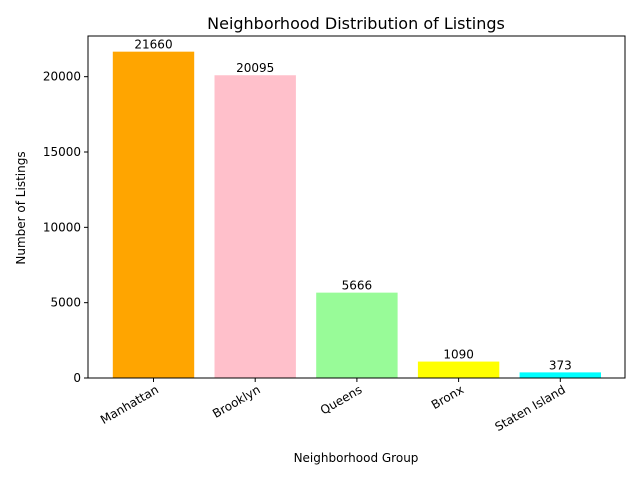 This screenshot has width=640, height=480. What do you see at coordinates (356, 23) in the screenshot?
I see `chart-title: Neighborhood Distribution of Listings` at bounding box center [356, 23].